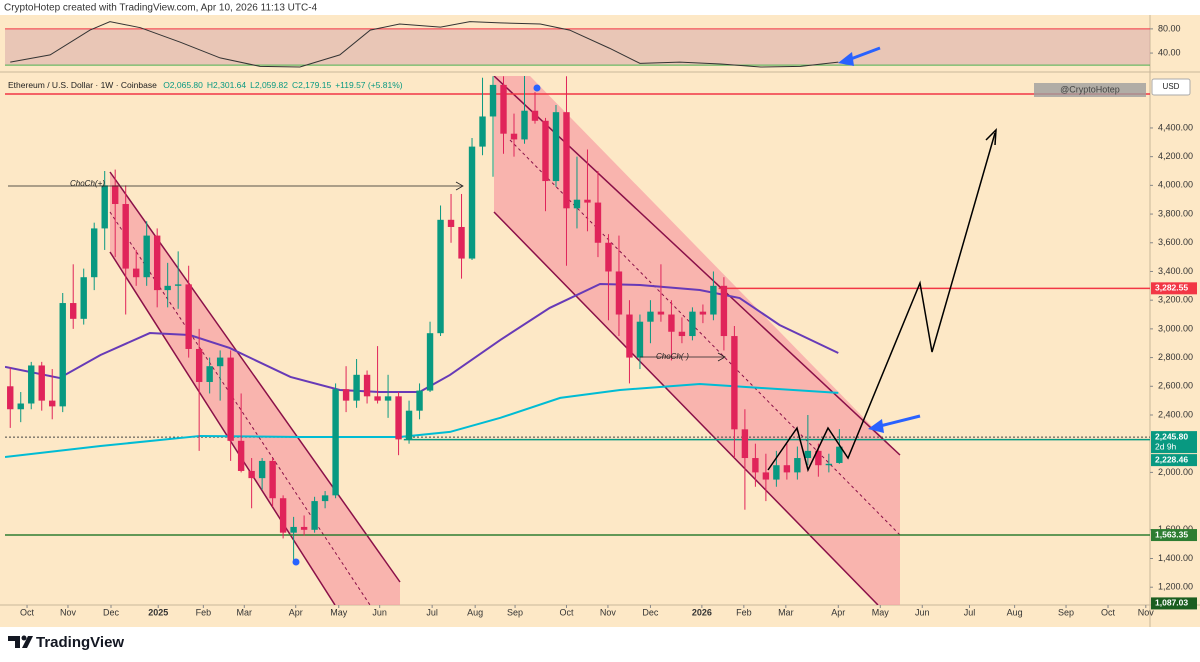 Image resolution: width=1200 pixels, height=662 pixels. I want to click on annotation: ChoCh(+), so click(87, 183).